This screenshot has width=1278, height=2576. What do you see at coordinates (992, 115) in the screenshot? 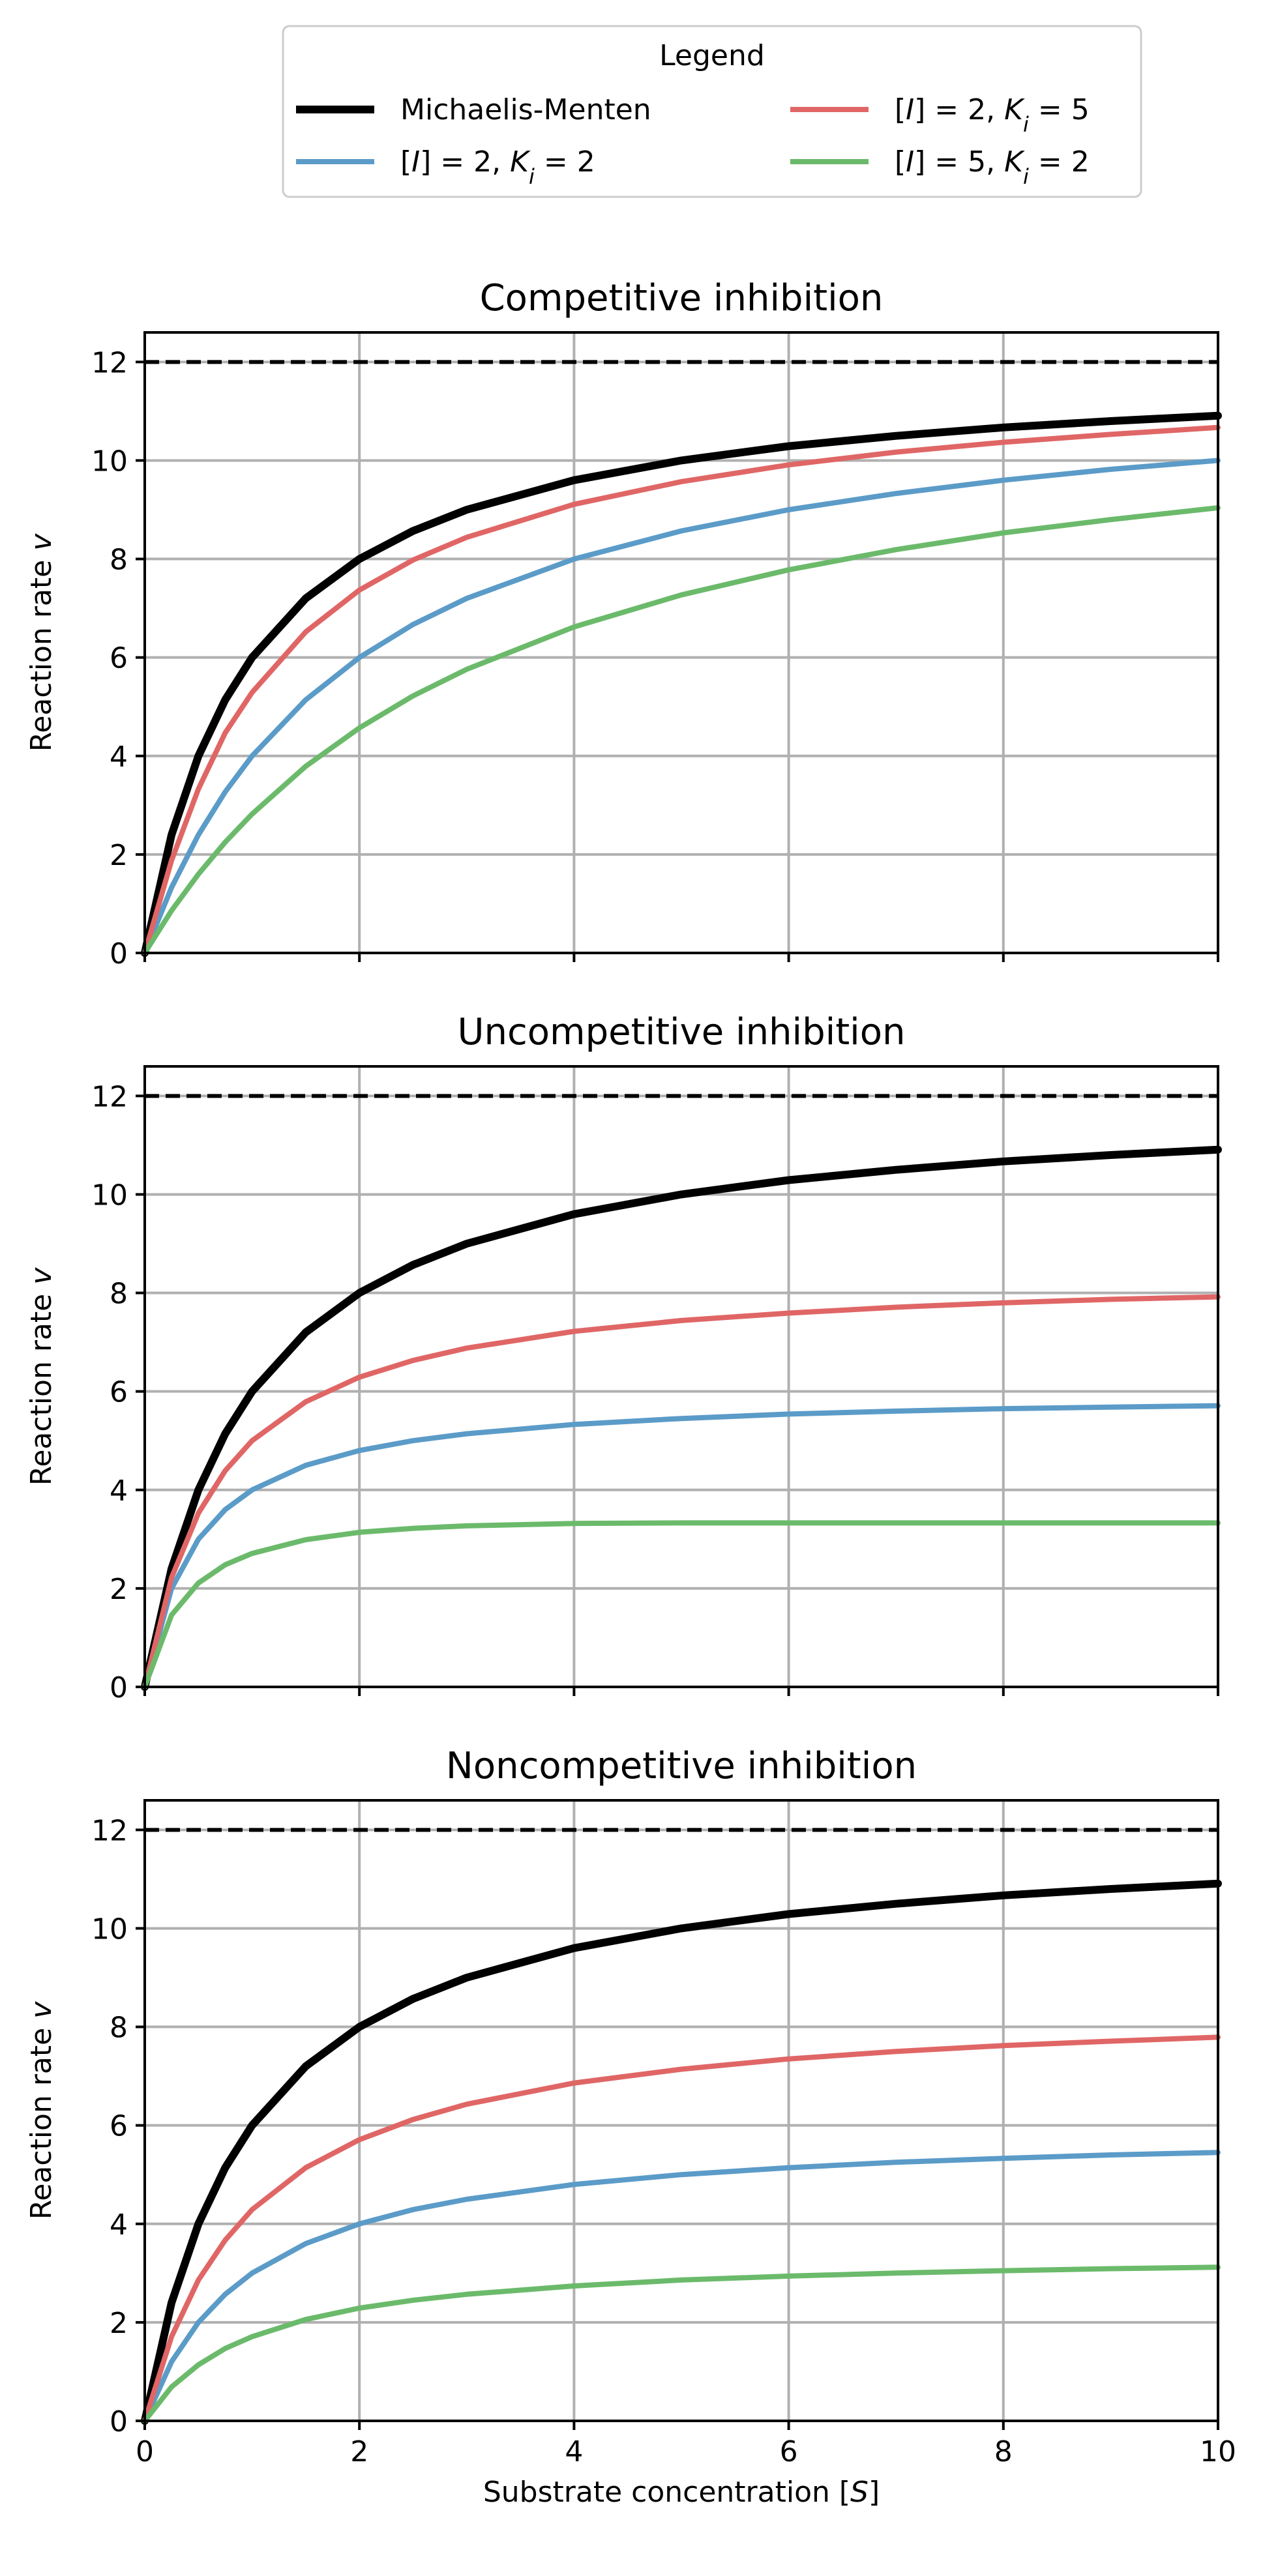
I see `legend-label: [I] = 2, Ki = 5` at bounding box center [992, 115].